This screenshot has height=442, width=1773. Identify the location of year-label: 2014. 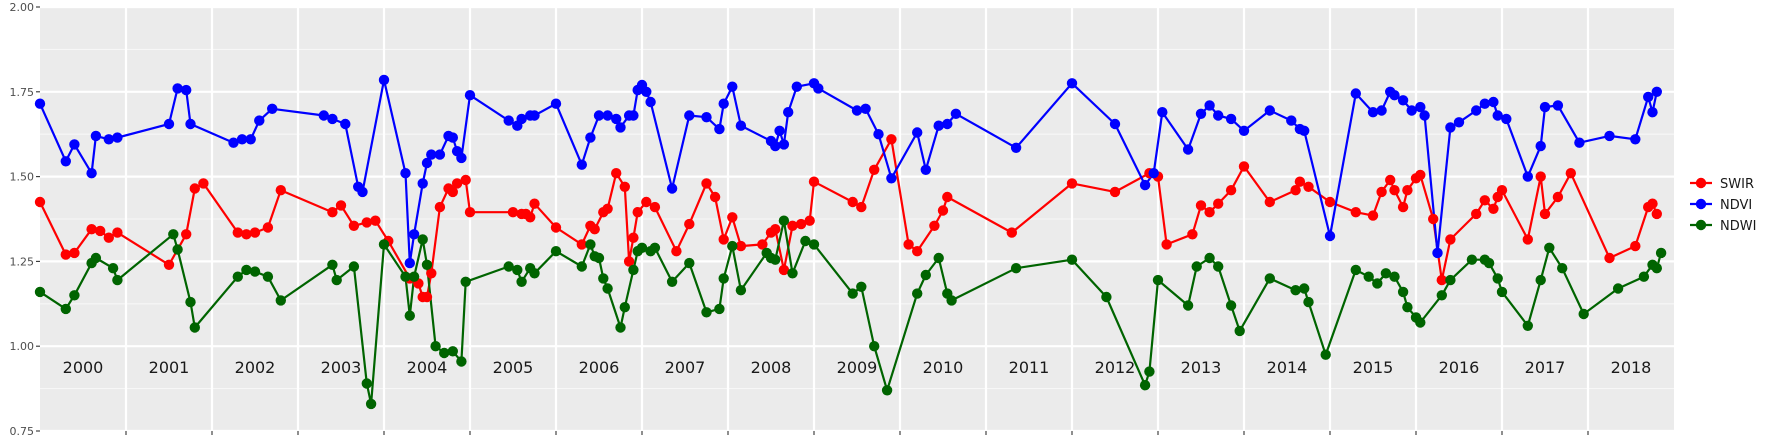
(1287, 367).